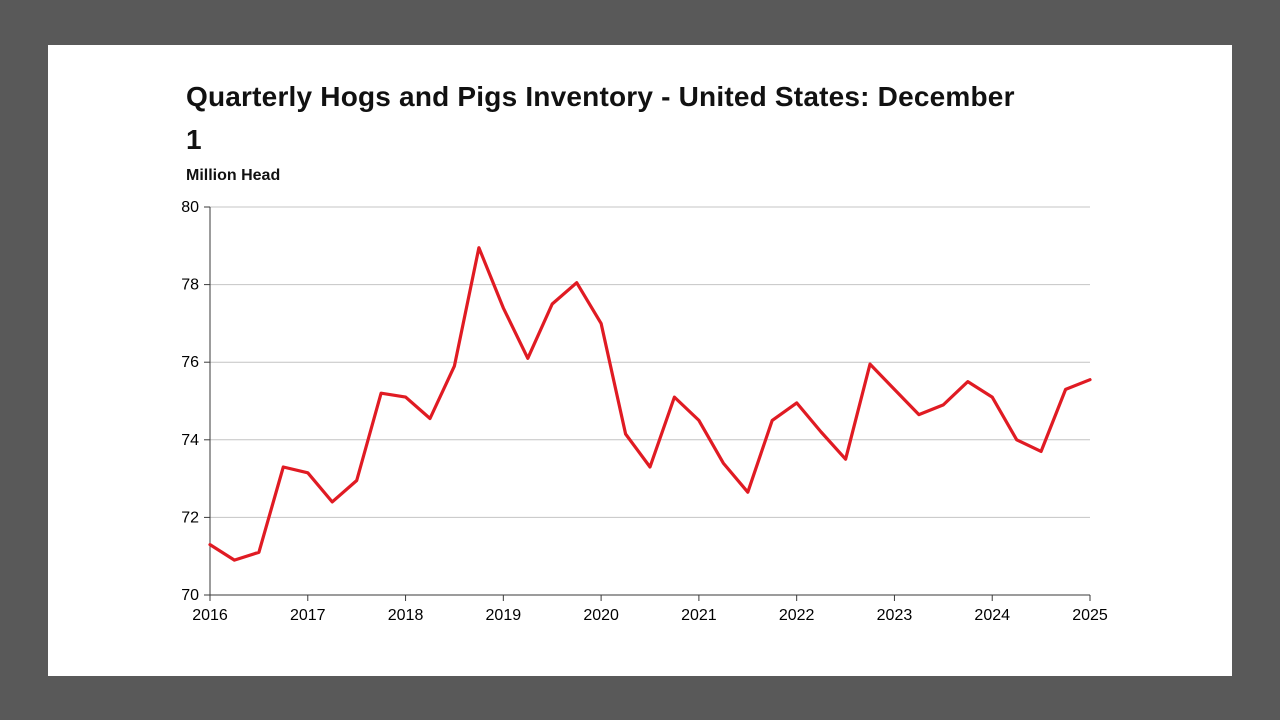  What do you see at coordinates (190, 285) in the screenshot?
I see `y-tick-label: 78` at bounding box center [190, 285].